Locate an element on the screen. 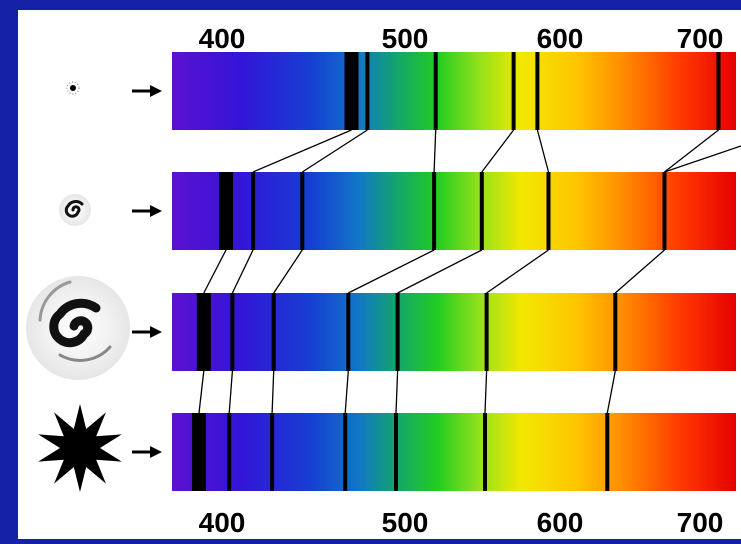 This screenshot has height=544, width=741. large-spiral-galaxy-icon is located at coordinates (78, 328).